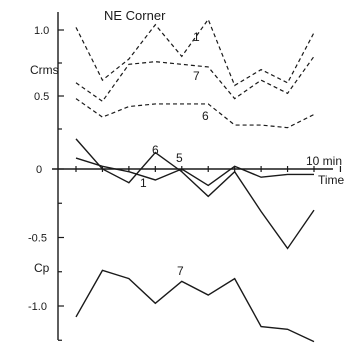  I want to click on series-label-crms-7: 7, so click(196, 76).